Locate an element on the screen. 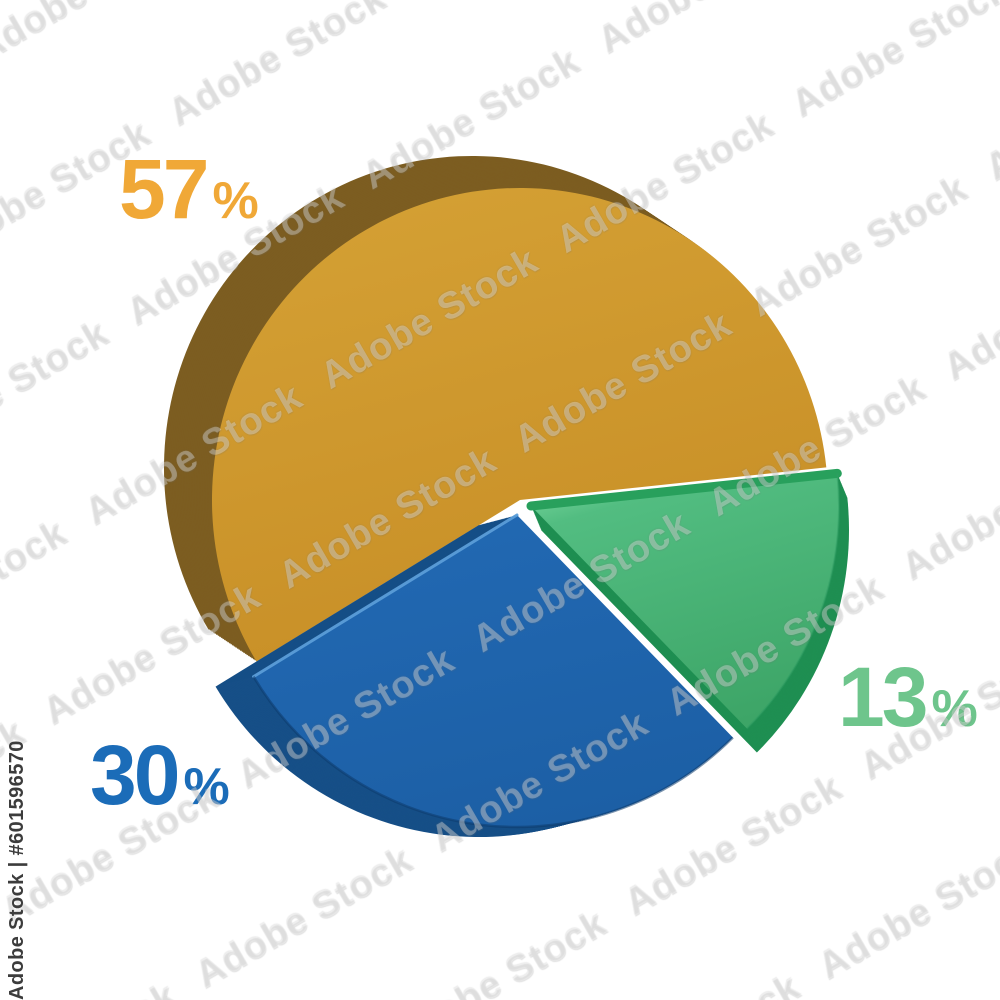 The image size is (1000, 1000). pie-slice-13pct is located at coordinates (687, 610).